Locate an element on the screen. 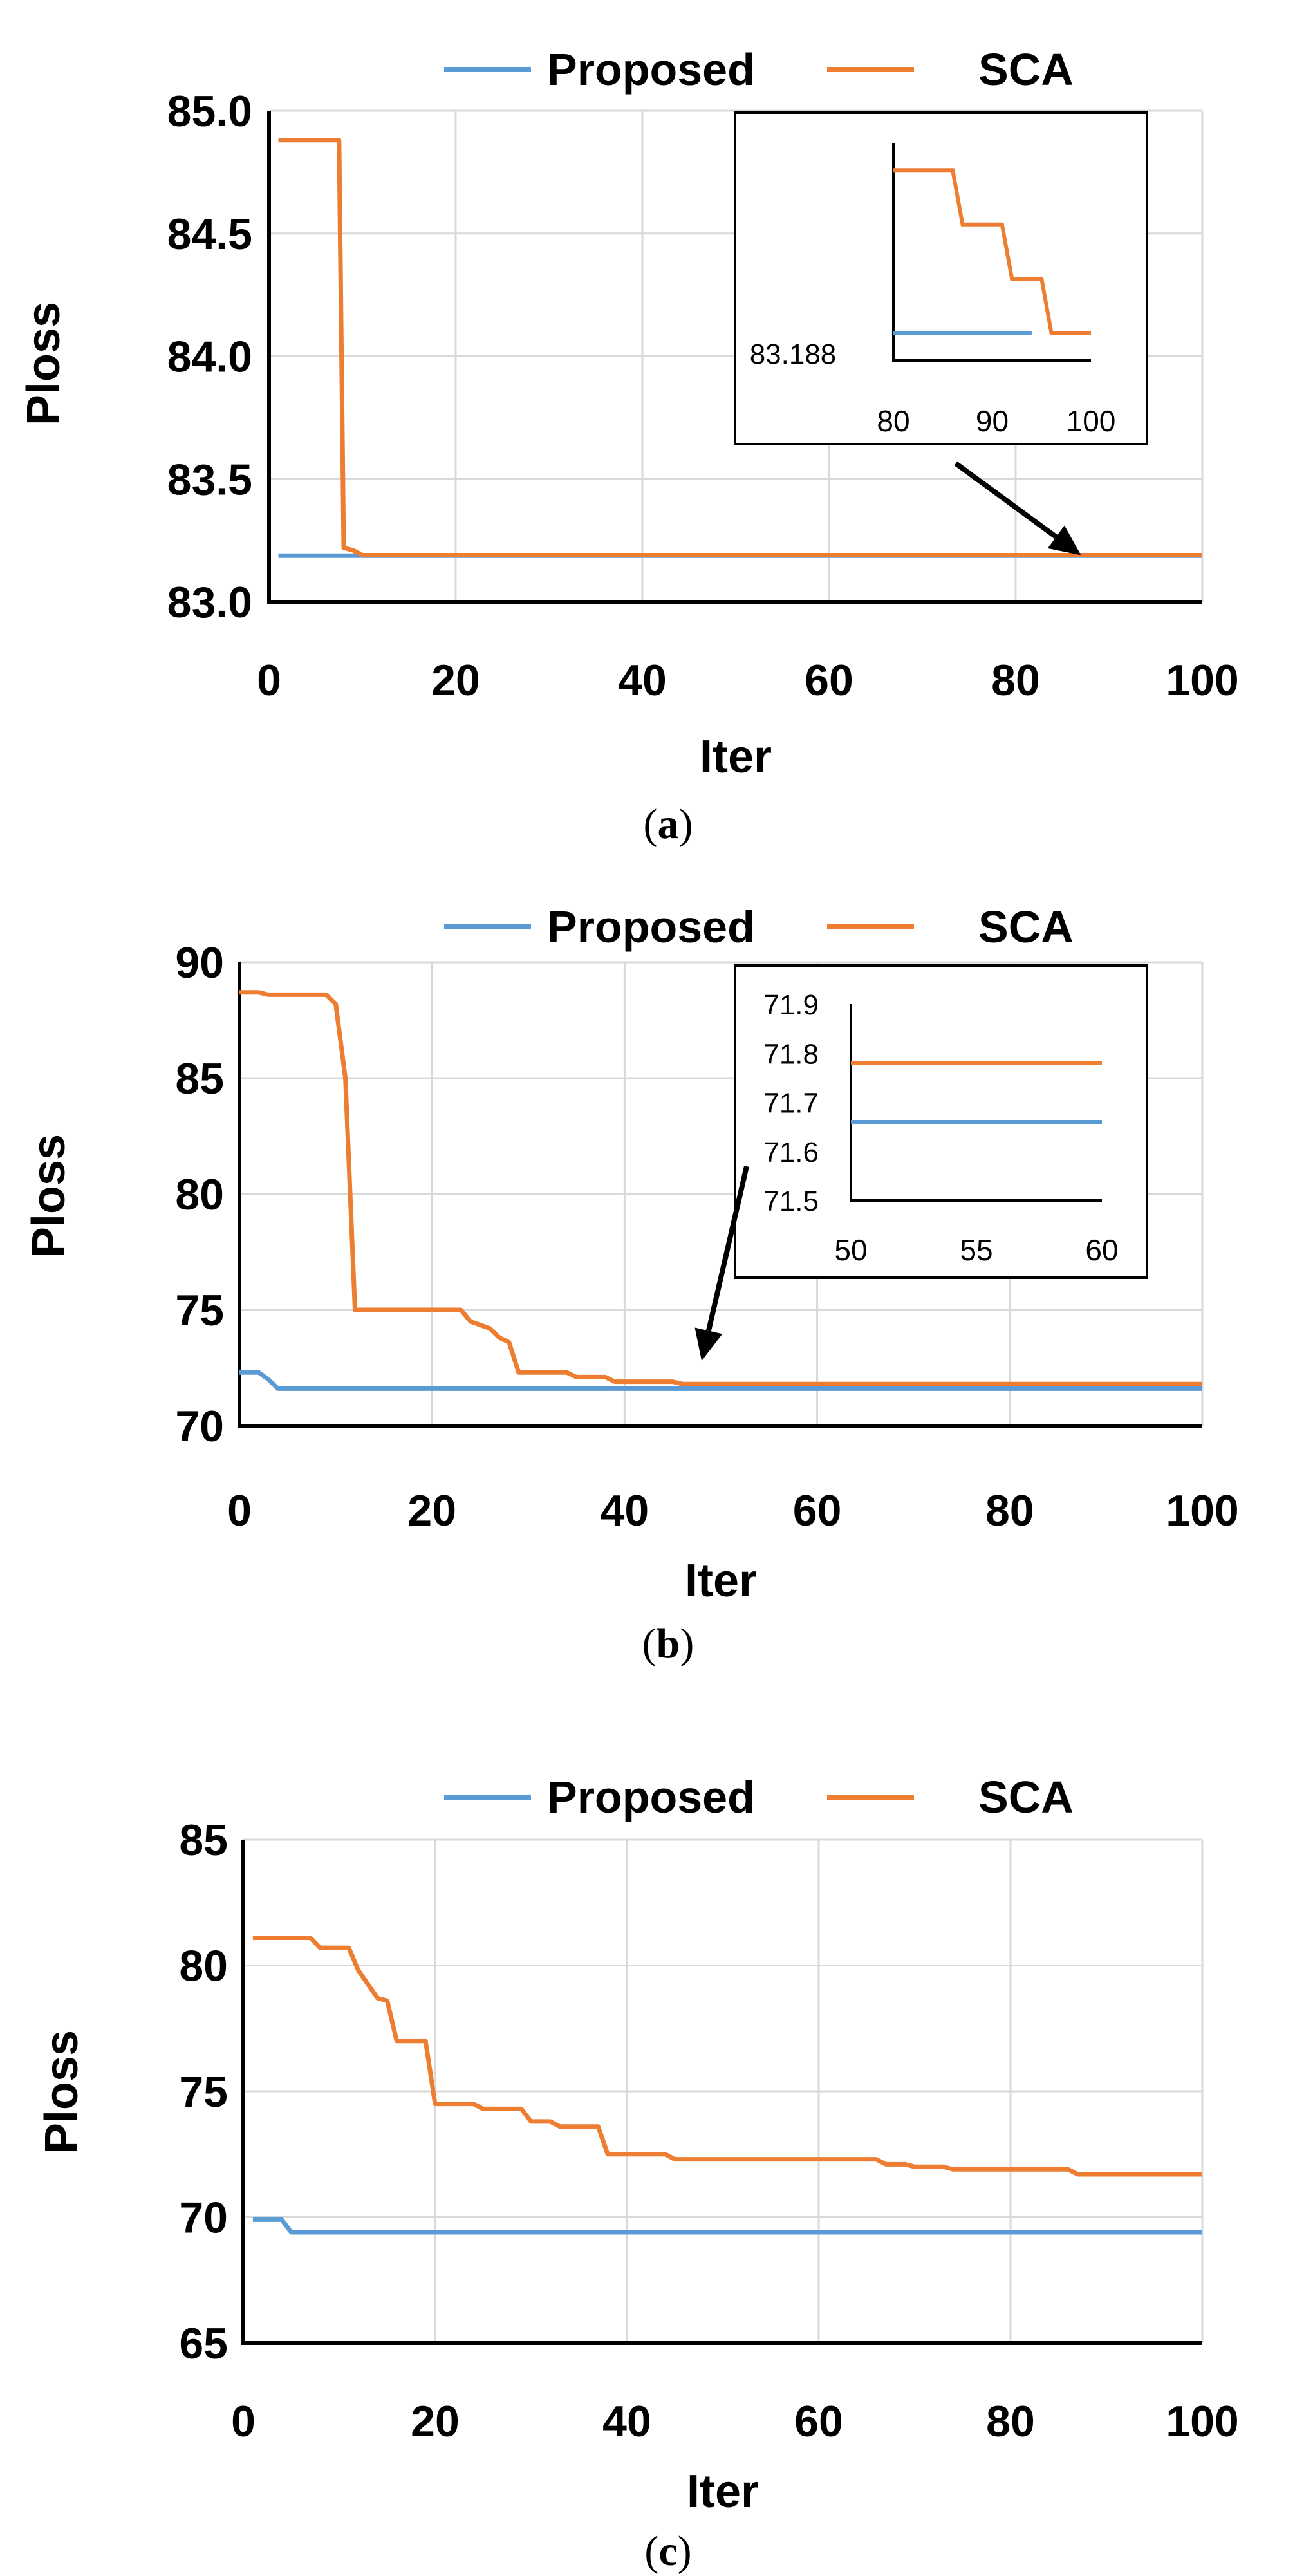 The image size is (1295, 2576). inset-x-tick-label: 50 is located at coordinates (850, 1250).